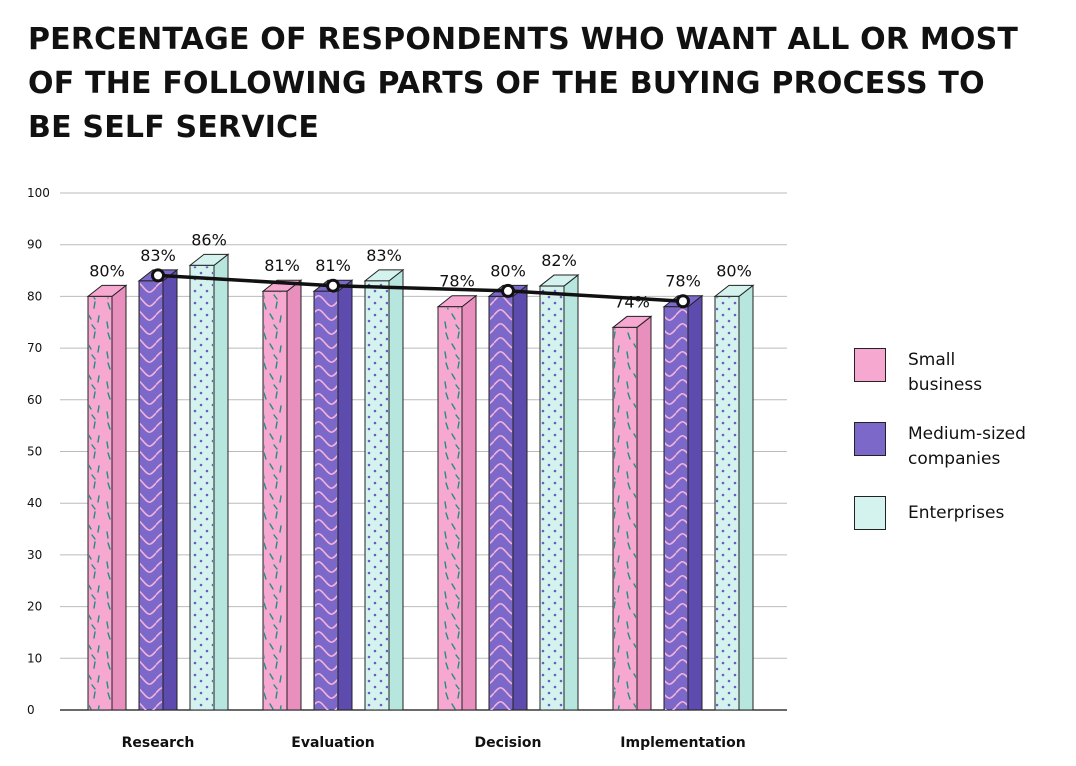 The image size is (1076, 766). Describe the element at coordinates (34, 348) in the screenshot. I see `y-tick-label: 70` at that location.